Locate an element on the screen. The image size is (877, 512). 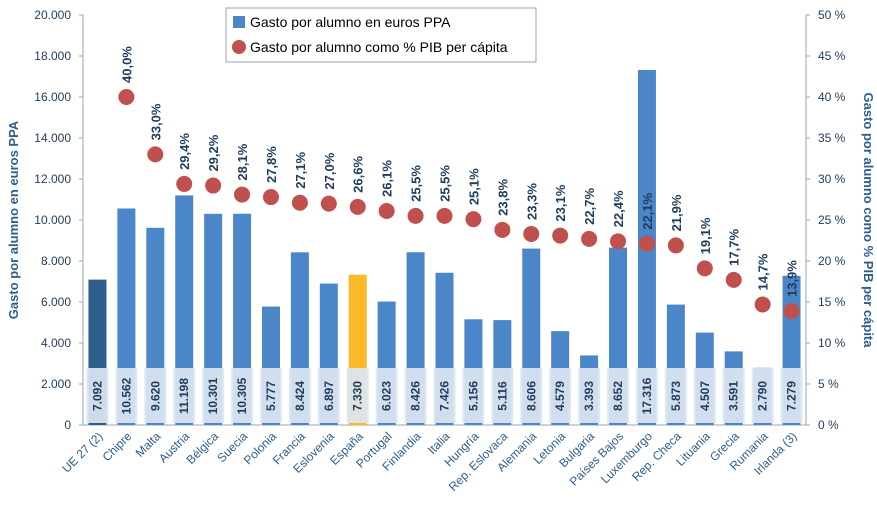
legend-label: Gasto por alumno en euros PPA is located at coordinates (350, 22).